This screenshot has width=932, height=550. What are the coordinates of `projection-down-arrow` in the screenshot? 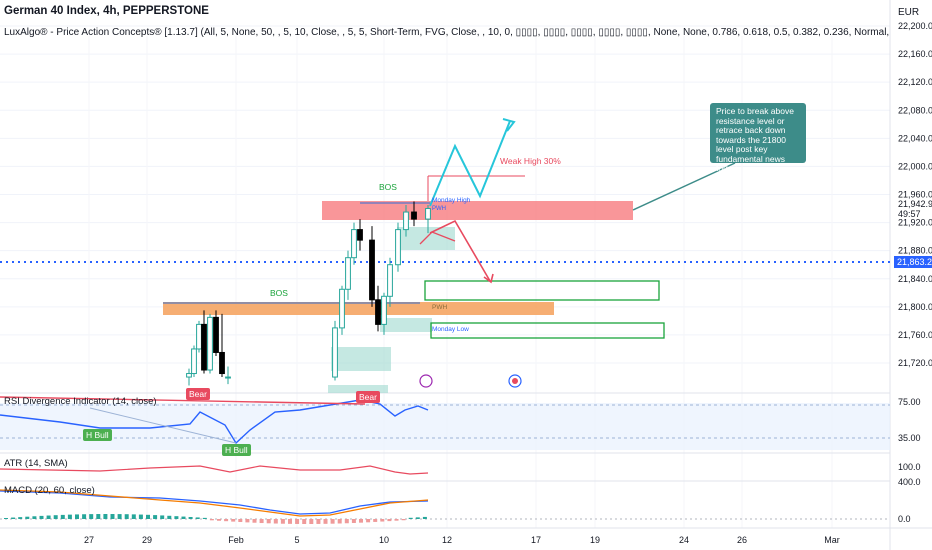 It's located at (488, 278).